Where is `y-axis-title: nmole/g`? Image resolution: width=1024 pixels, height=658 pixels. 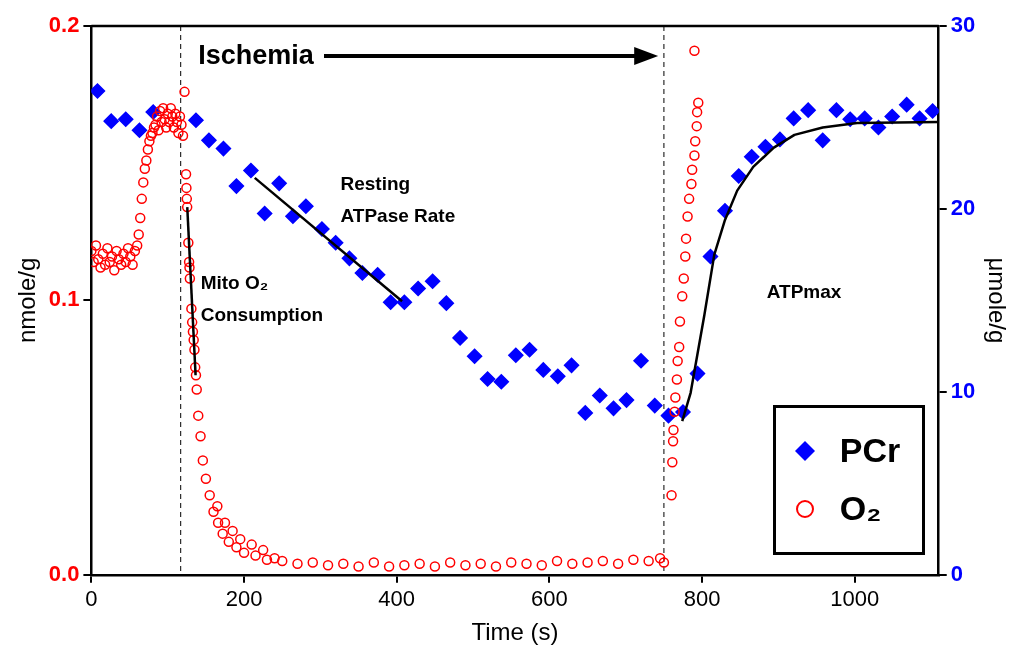
y-axis-title: nmole/g is located at coordinates (27, 300).